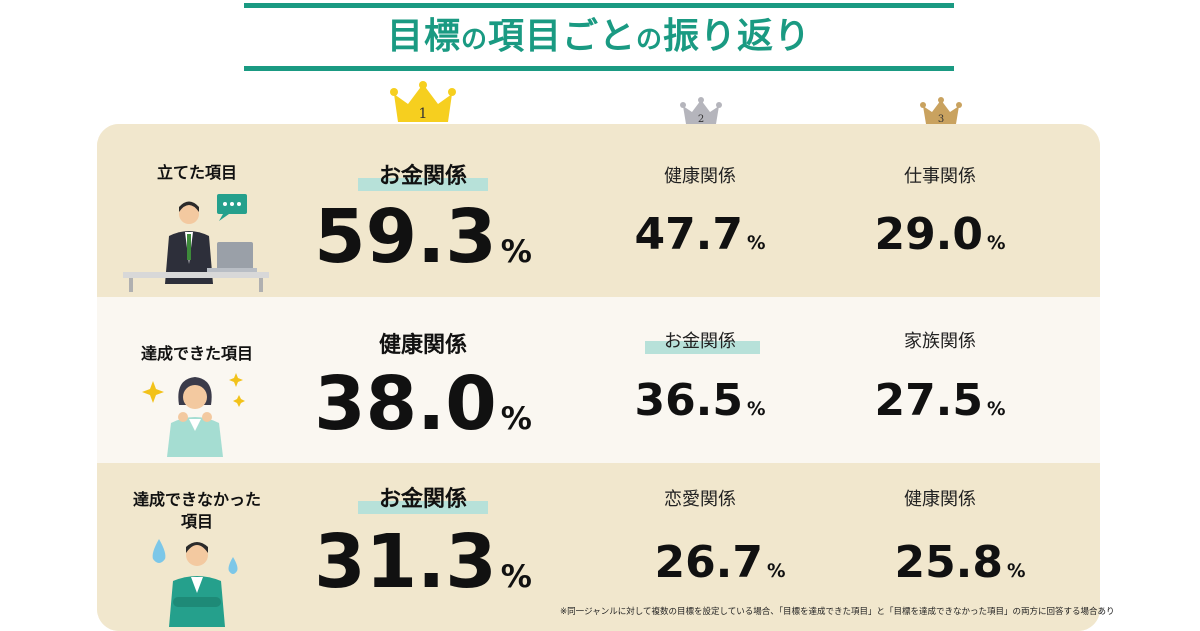  What do you see at coordinates (196, 413) in the screenshot?
I see `woman-sparkle-illustration` at bounding box center [196, 413].